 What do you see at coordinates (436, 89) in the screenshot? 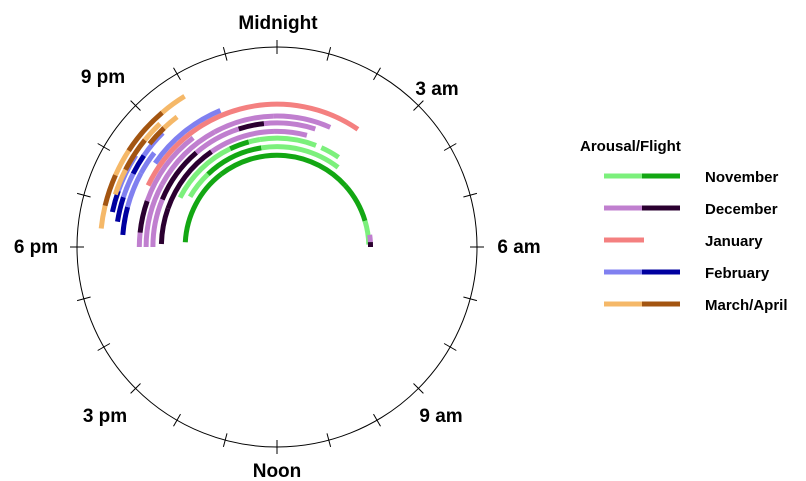
I see `clock-label-3am: 3 am` at bounding box center [436, 89].